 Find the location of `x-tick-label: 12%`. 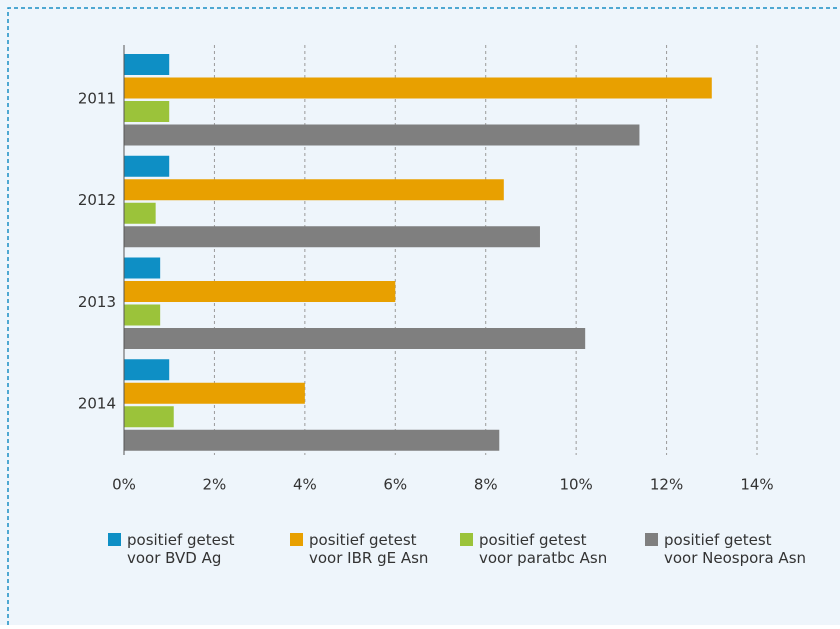

x-tick-label: 12% is located at coordinates (666, 485).